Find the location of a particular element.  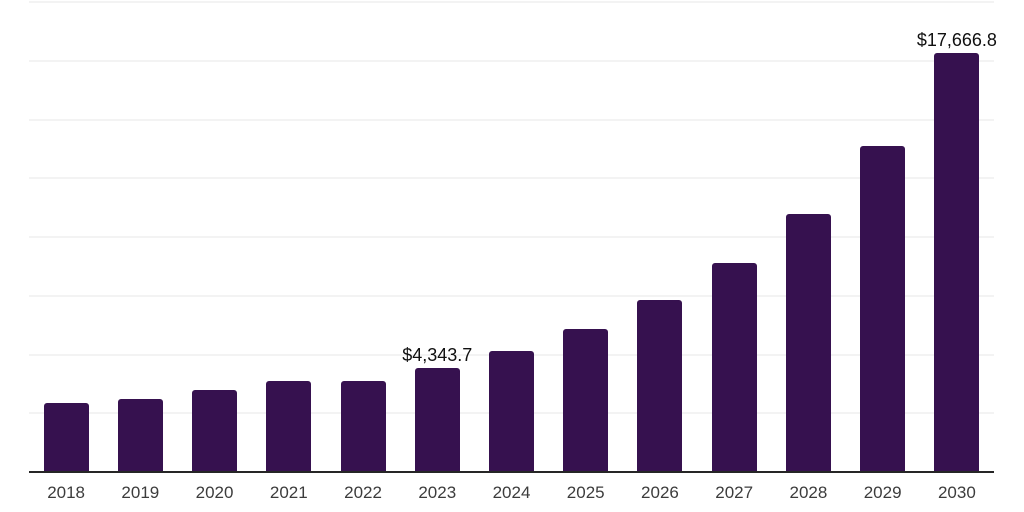

x-tick-2023: 2023 is located at coordinates (437, 492).